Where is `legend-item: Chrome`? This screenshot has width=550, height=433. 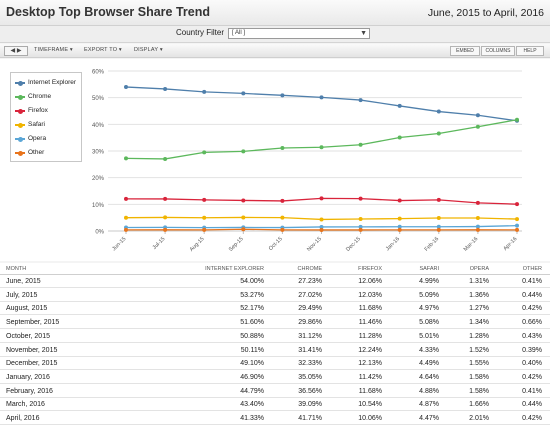 legend-item: Chrome is located at coordinates (33, 97).